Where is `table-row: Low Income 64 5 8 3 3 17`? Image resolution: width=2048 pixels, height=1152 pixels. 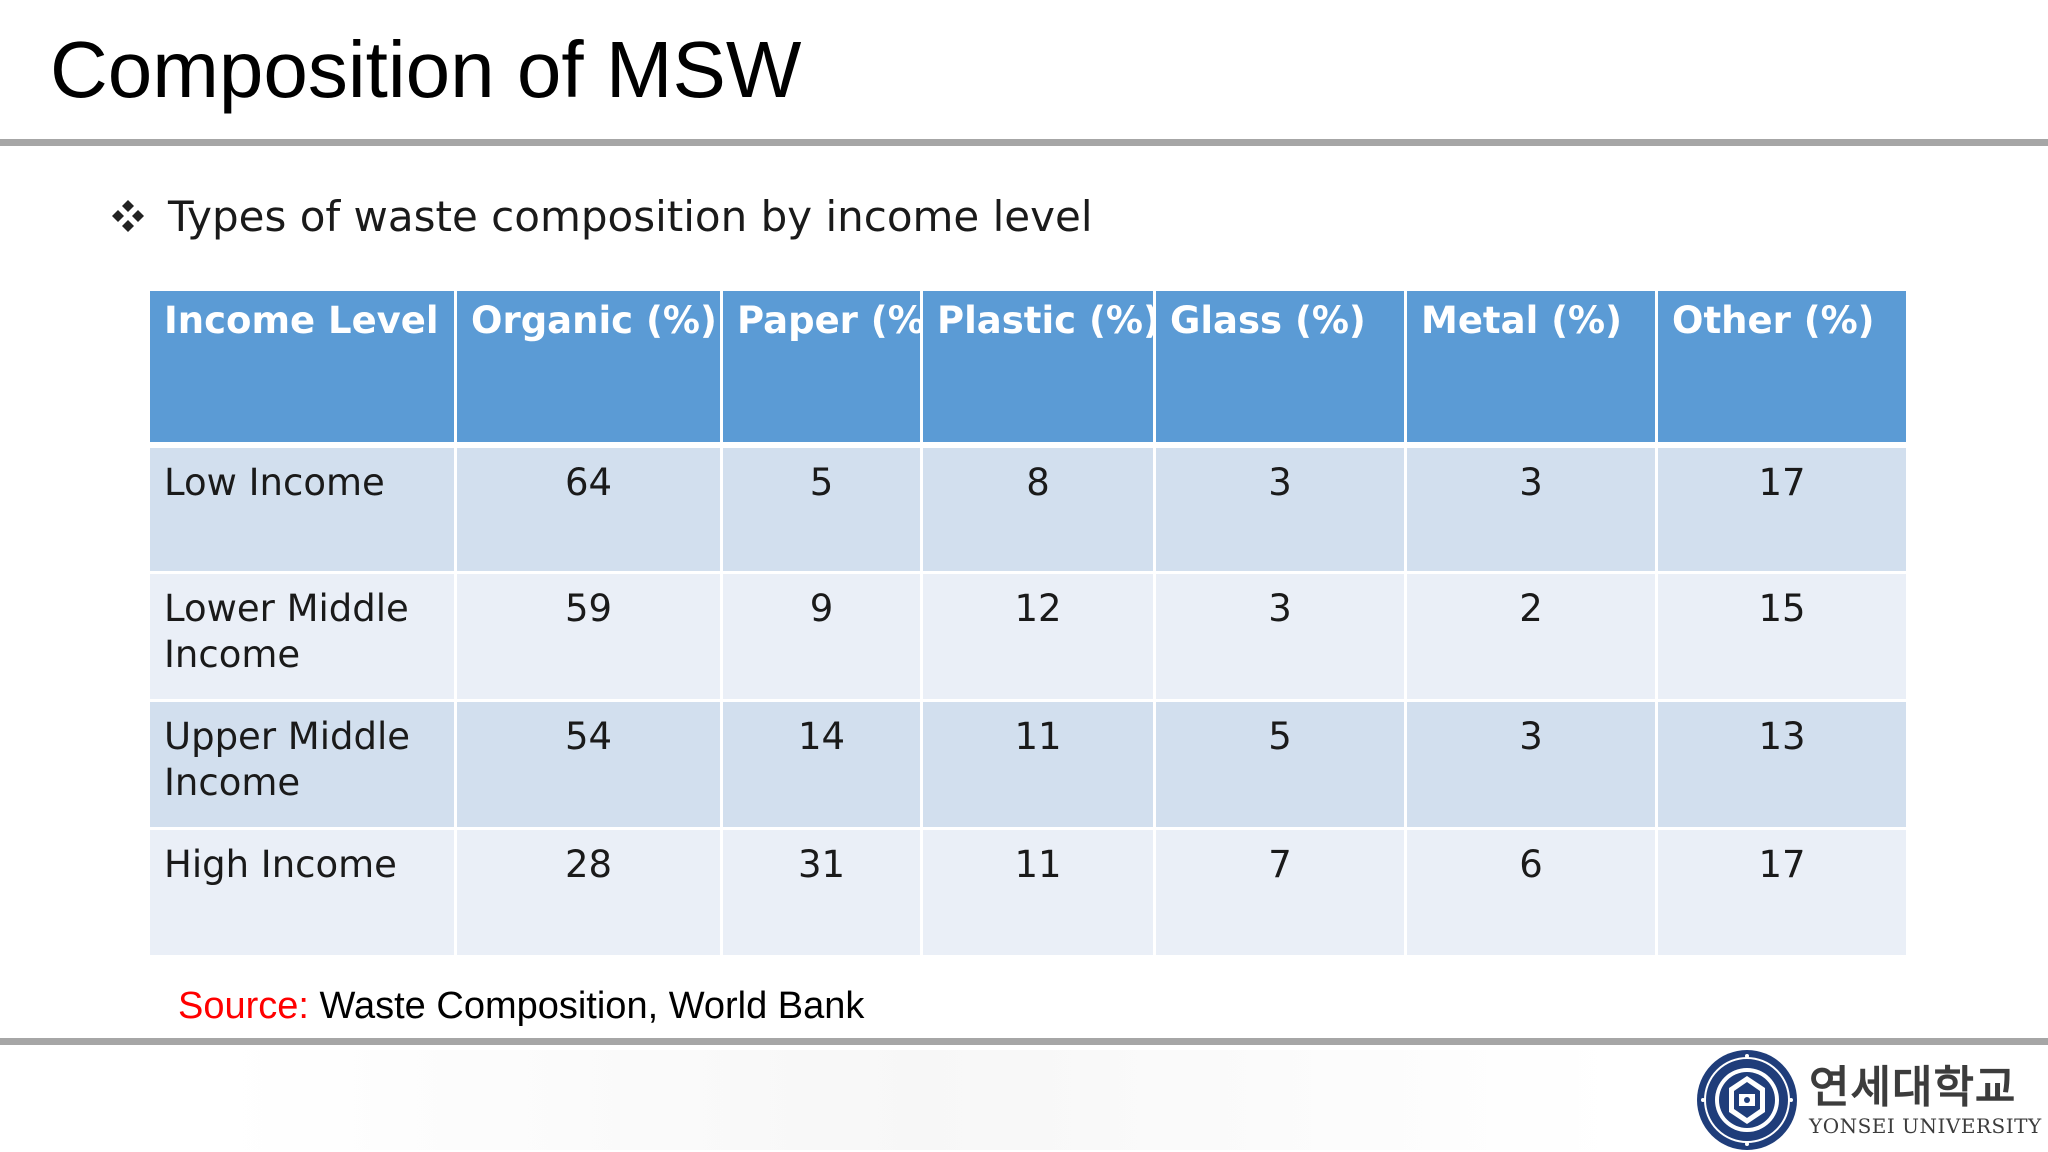
table-row: Low Income 64 5 8 3 3 17 is located at coordinates (1028, 508).